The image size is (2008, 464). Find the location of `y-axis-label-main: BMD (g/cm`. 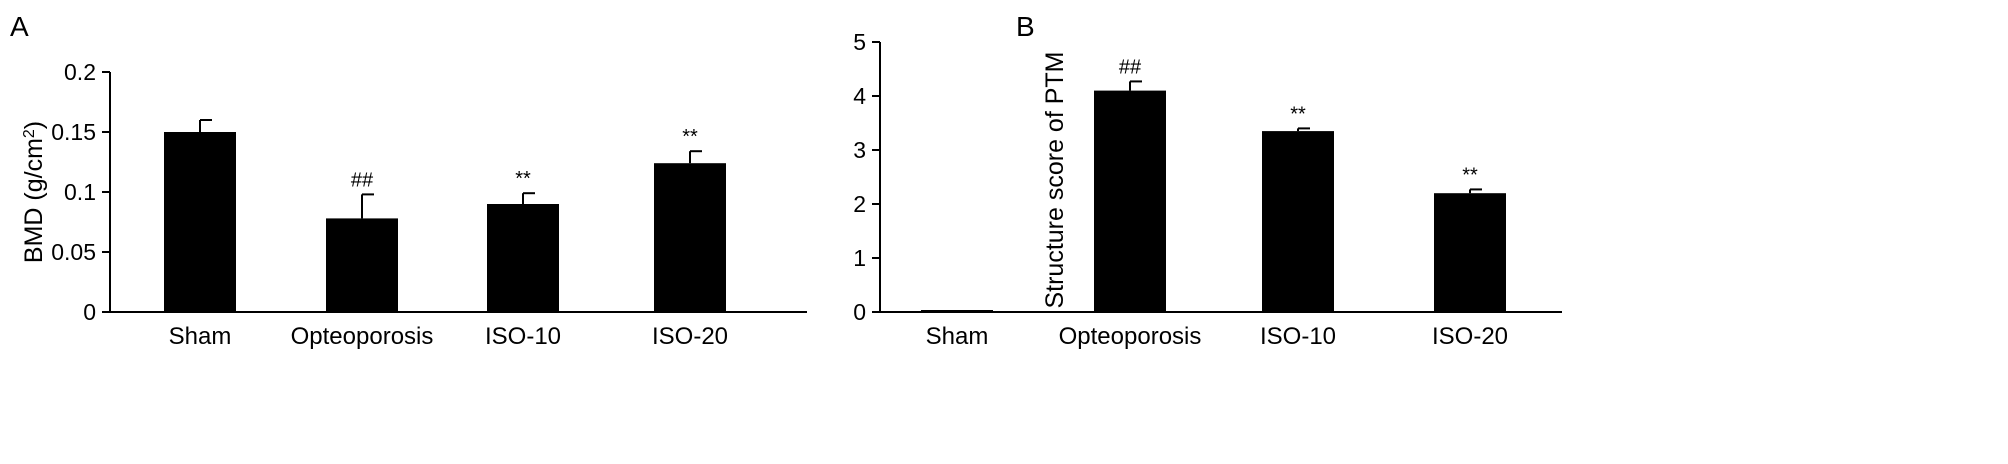

y-axis-label-main: BMD (g/cm is located at coordinates (34, 200).